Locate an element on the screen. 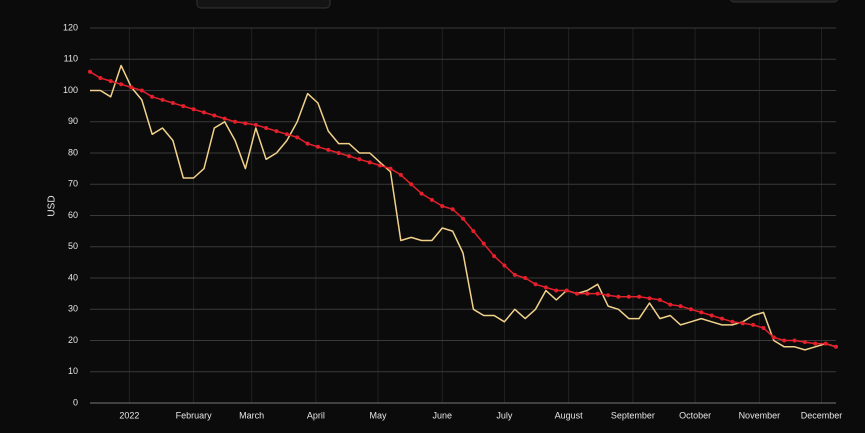 The image size is (865, 433). y-tick-label: 90 is located at coordinates (73, 121).